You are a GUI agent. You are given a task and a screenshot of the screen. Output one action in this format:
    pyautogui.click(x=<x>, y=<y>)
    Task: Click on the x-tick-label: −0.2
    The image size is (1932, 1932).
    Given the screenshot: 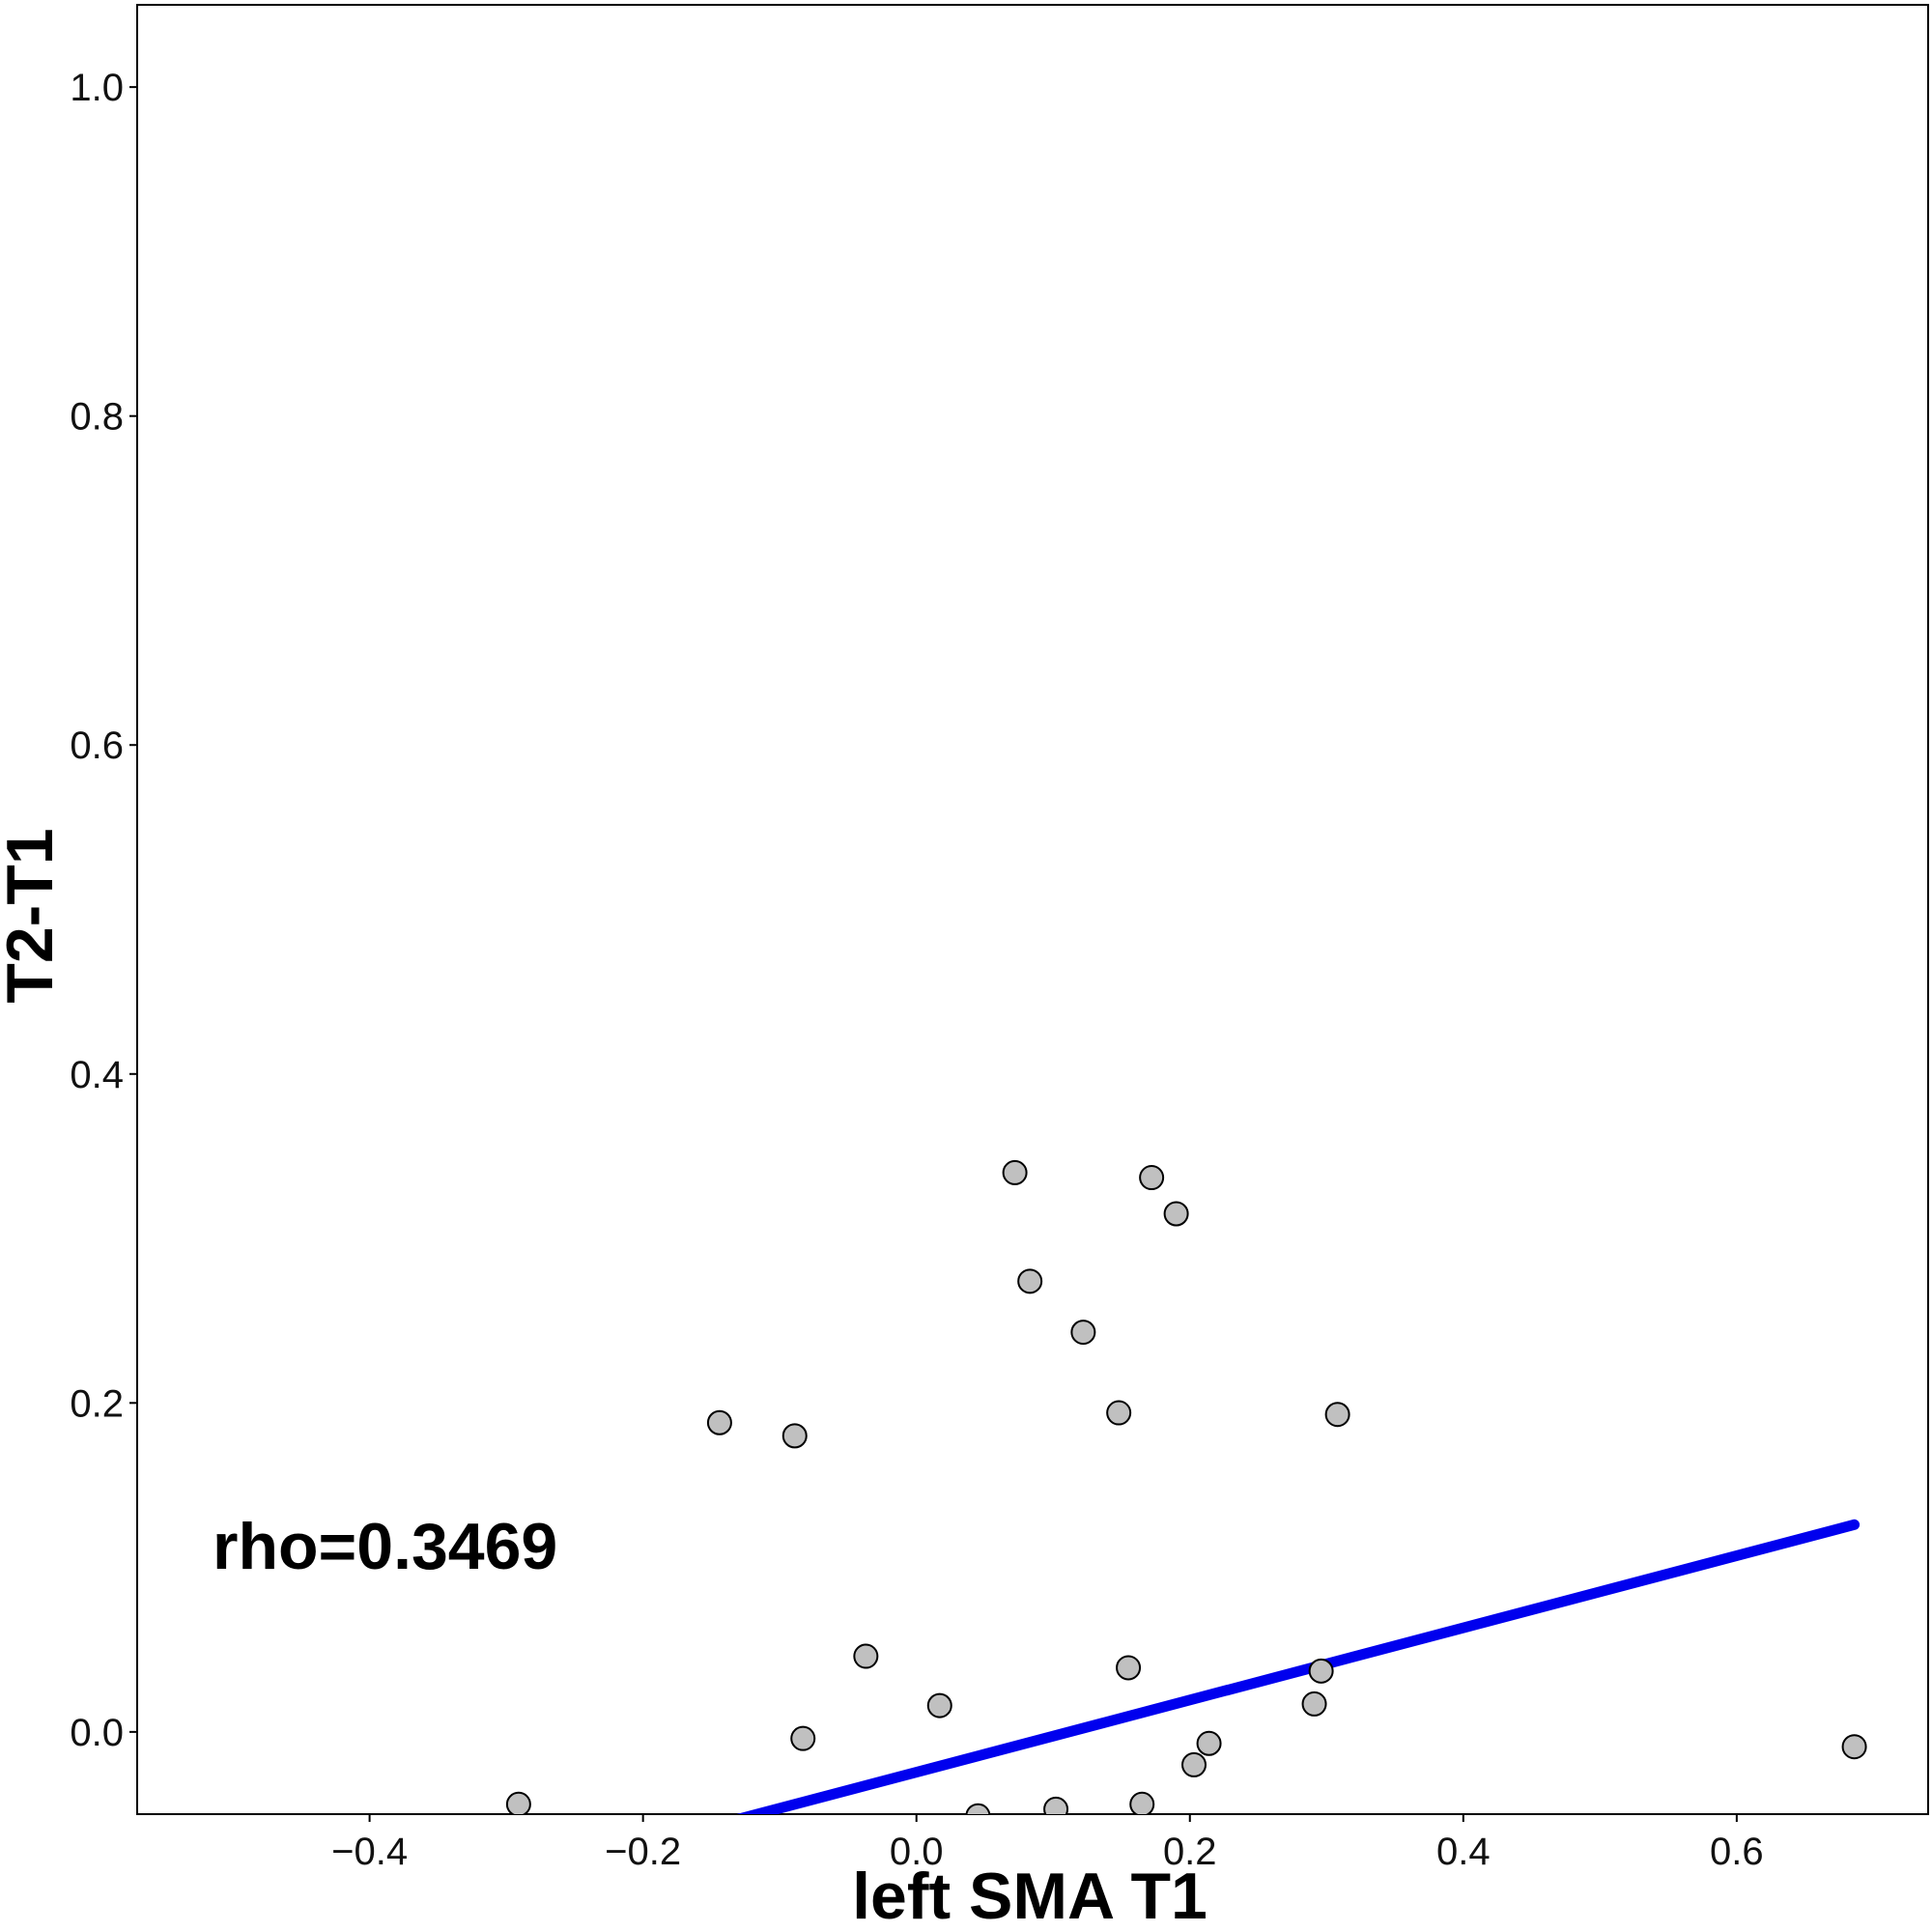 What is the action you would take?
    pyautogui.click(x=643, y=1852)
    